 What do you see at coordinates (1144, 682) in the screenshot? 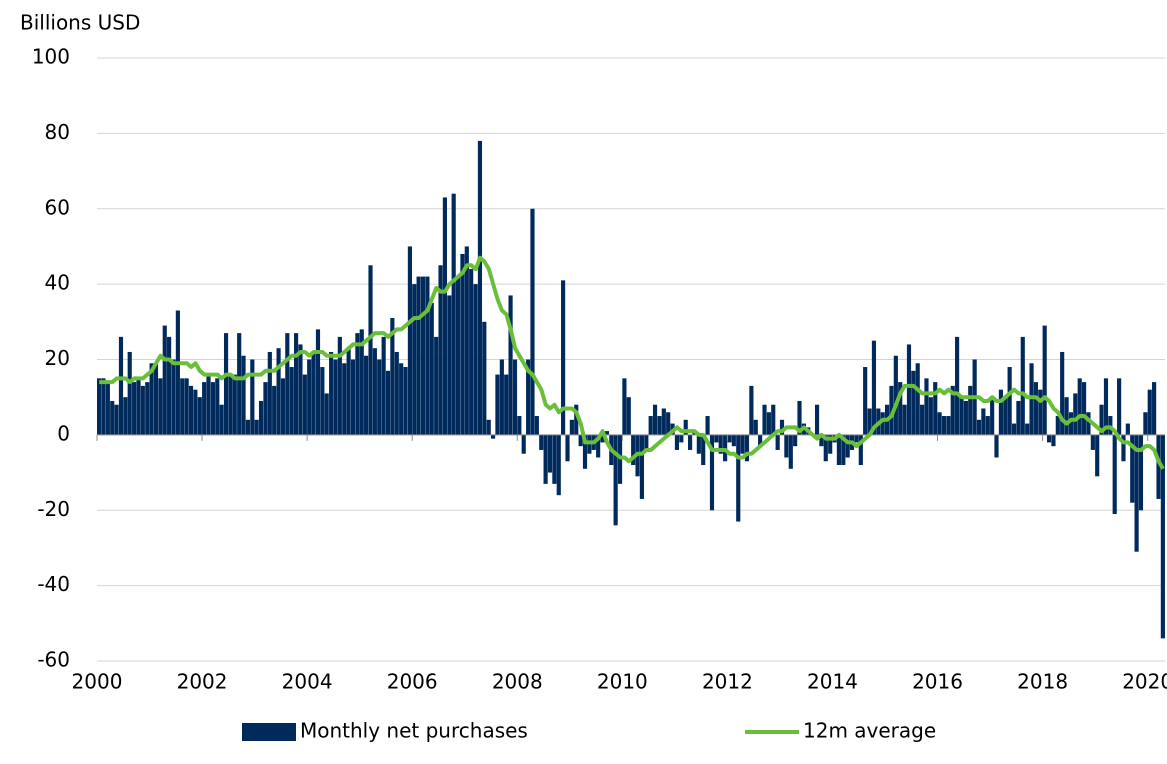
I see `x-tick-label: 2020` at bounding box center [1144, 682].